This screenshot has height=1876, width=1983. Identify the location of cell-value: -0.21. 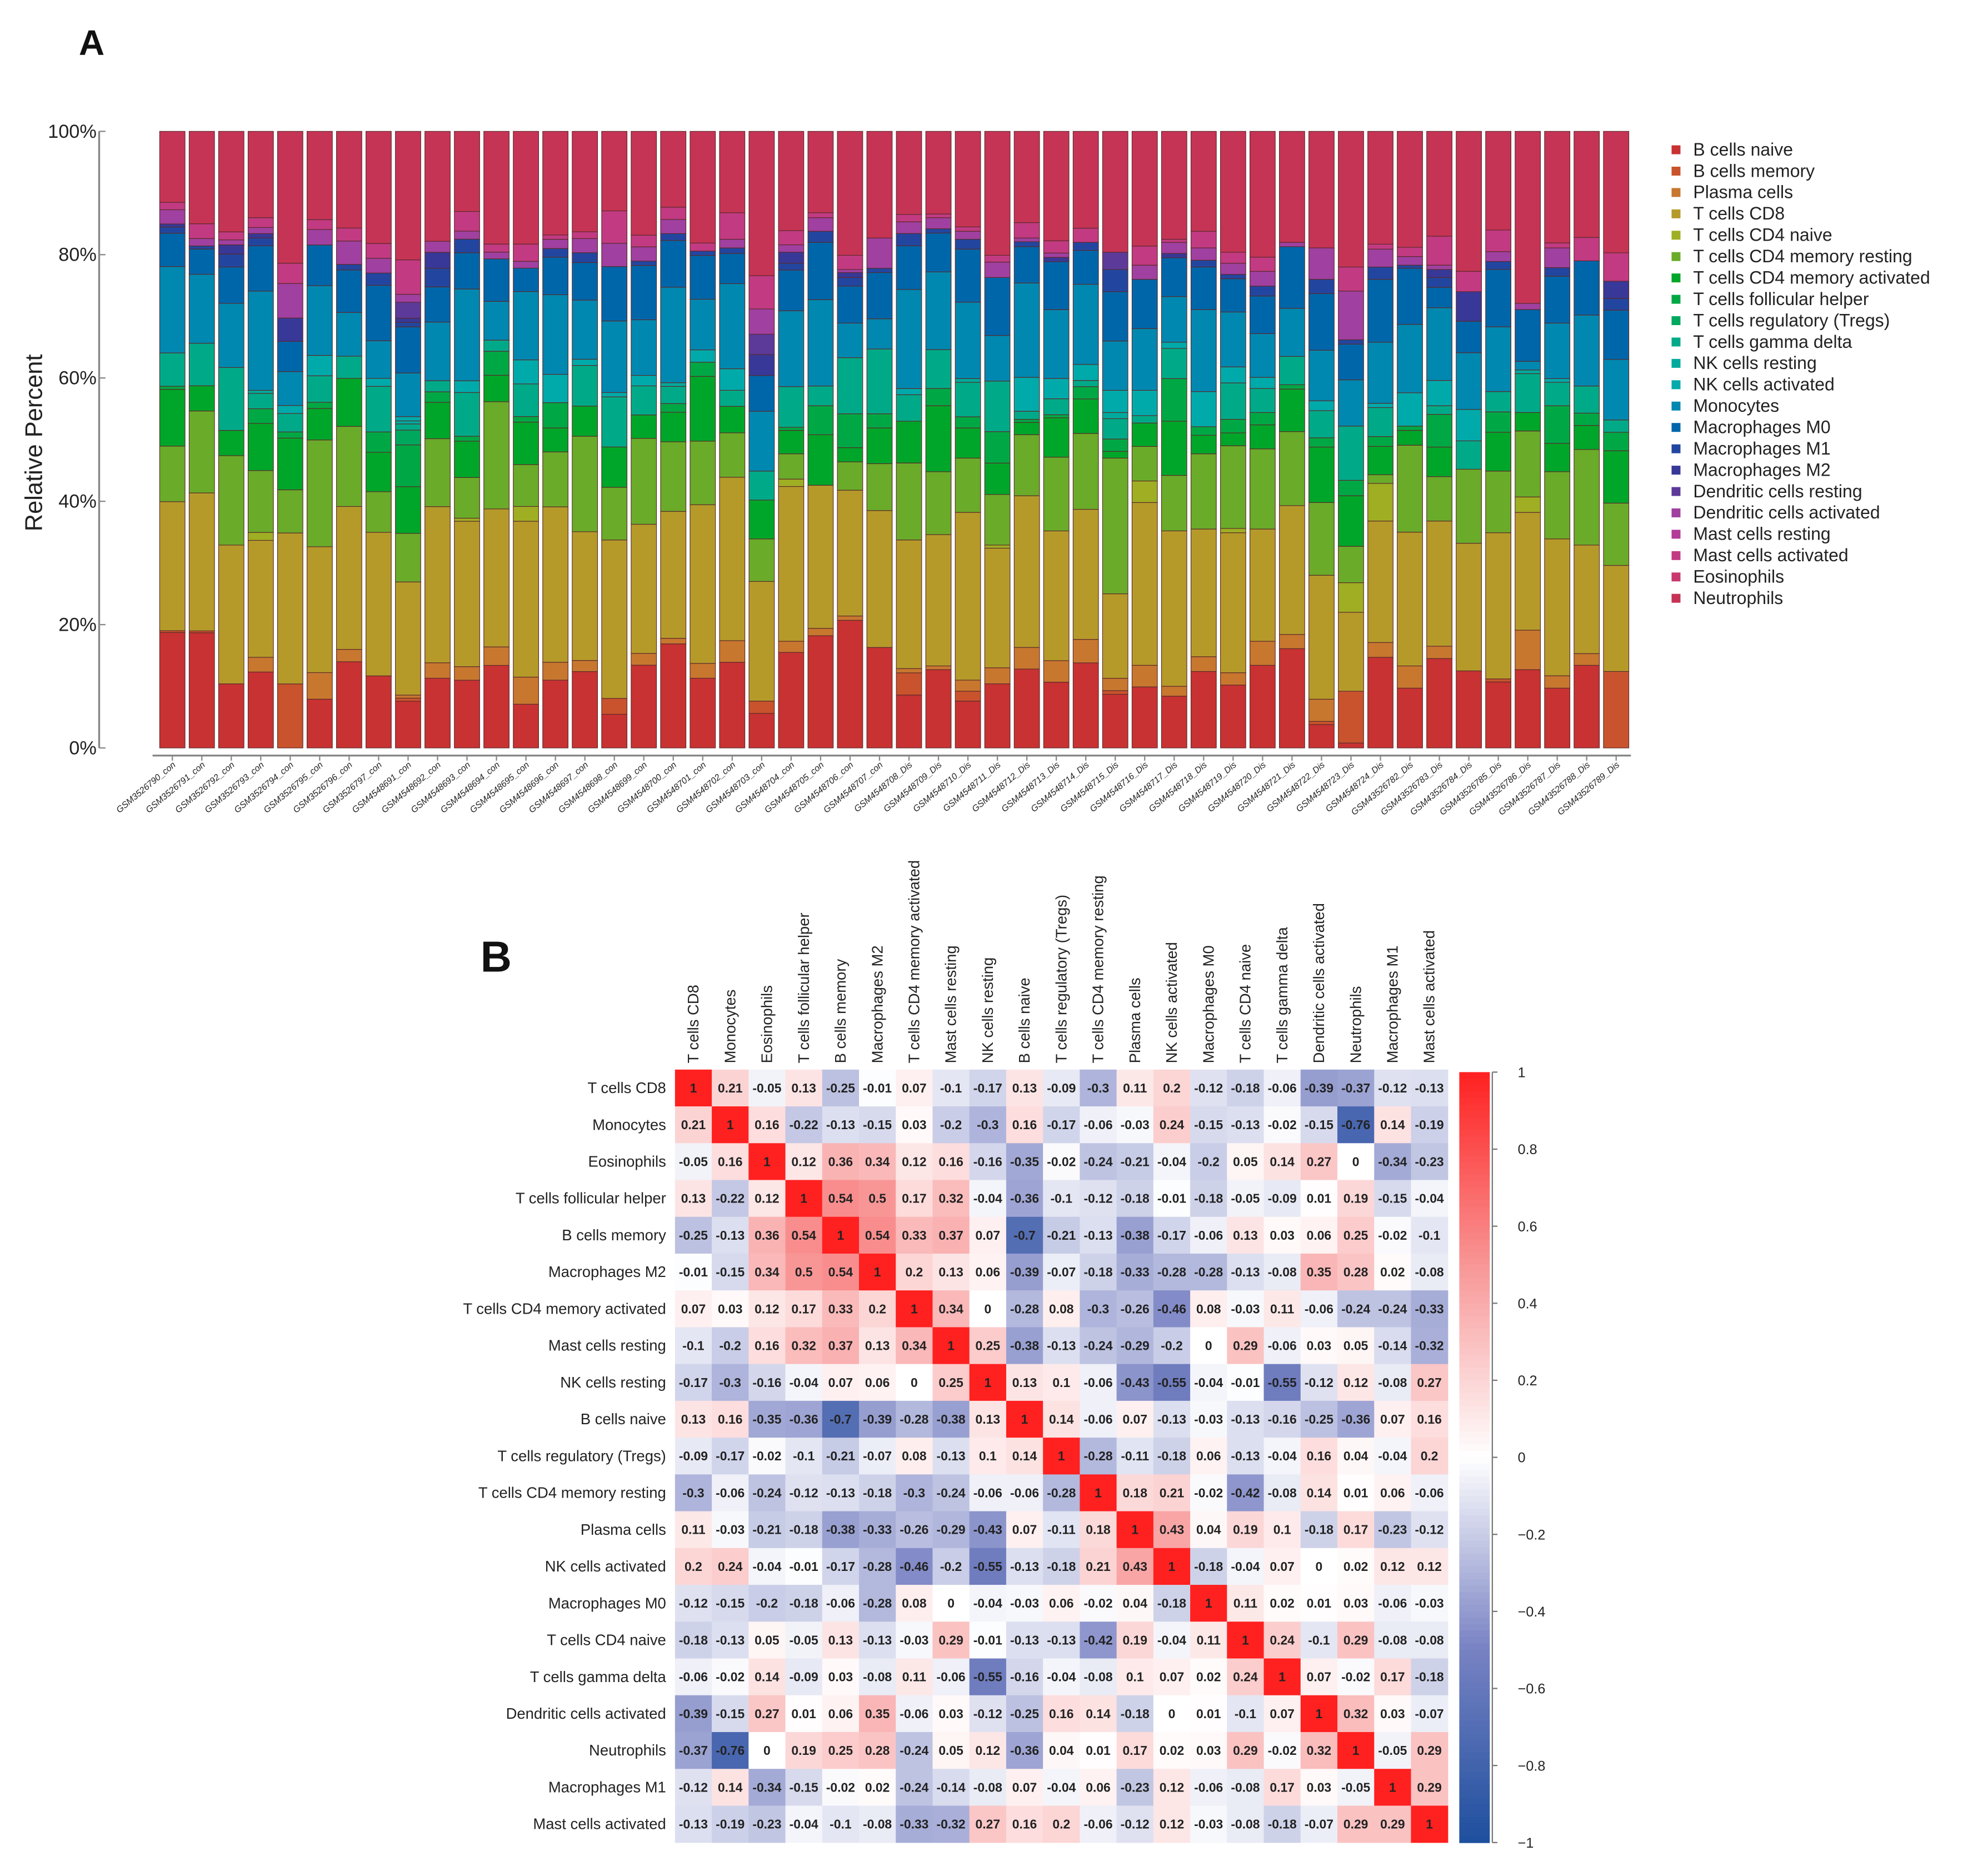
(766, 1530).